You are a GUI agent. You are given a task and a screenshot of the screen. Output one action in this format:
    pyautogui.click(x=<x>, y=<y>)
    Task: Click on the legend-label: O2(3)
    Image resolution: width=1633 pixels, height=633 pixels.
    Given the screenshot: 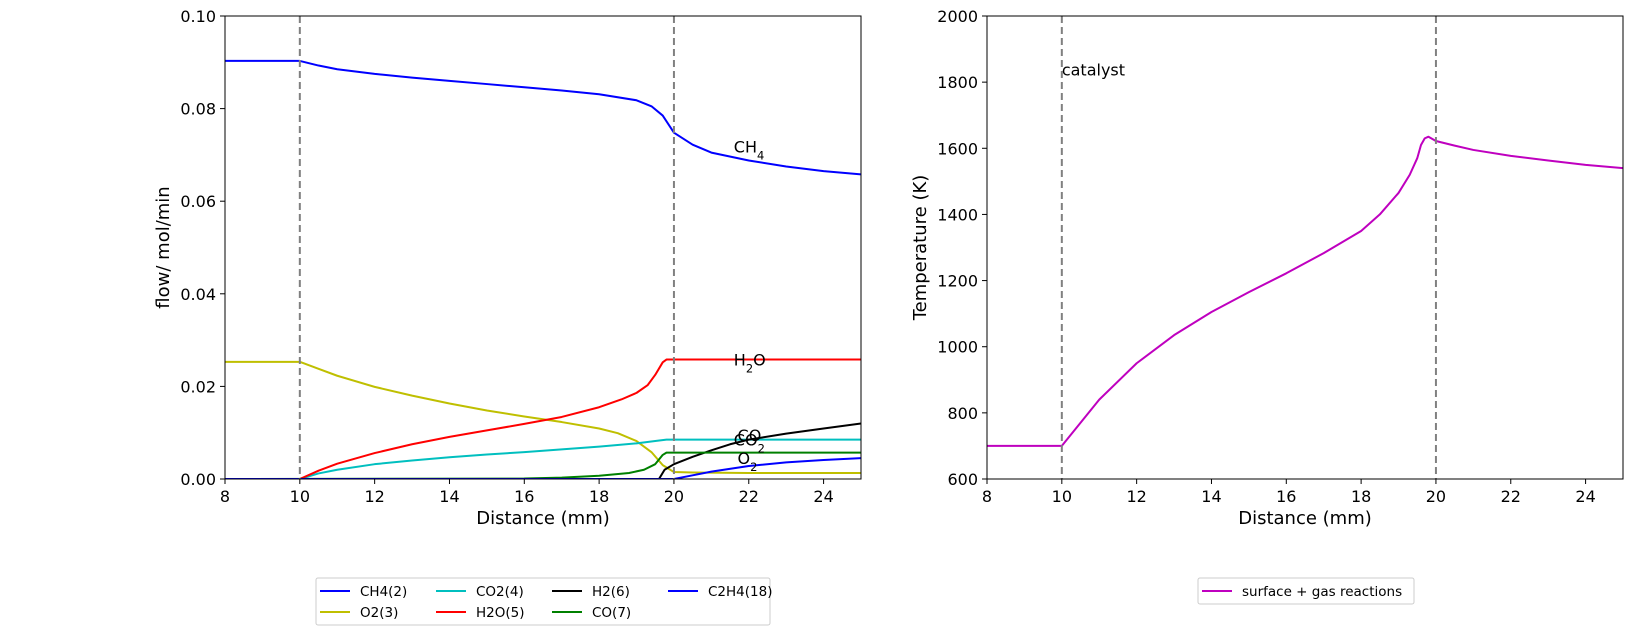 What is the action you would take?
    pyautogui.click(x=379, y=613)
    